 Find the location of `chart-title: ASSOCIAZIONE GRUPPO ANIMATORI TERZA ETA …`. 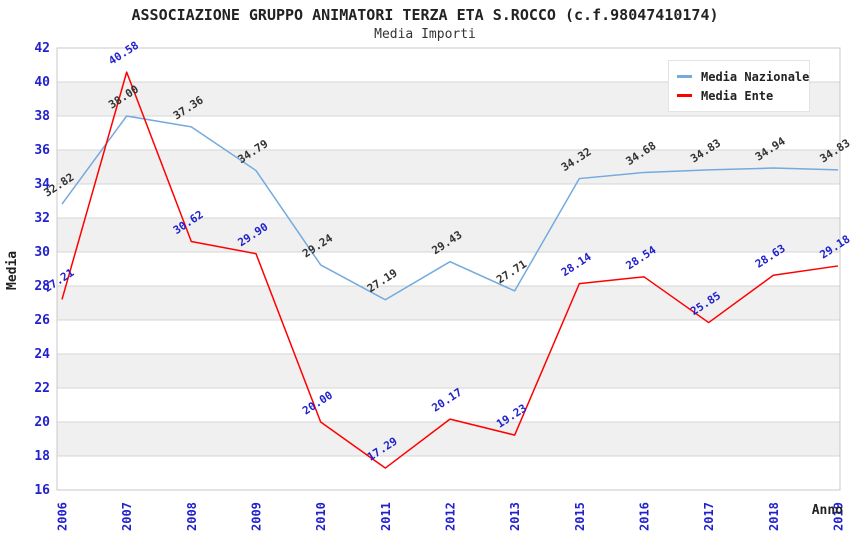

chart-title: ASSOCIAZIONE GRUPPO ANIMATORI TERZA ETA … is located at coordinates (425, 15).